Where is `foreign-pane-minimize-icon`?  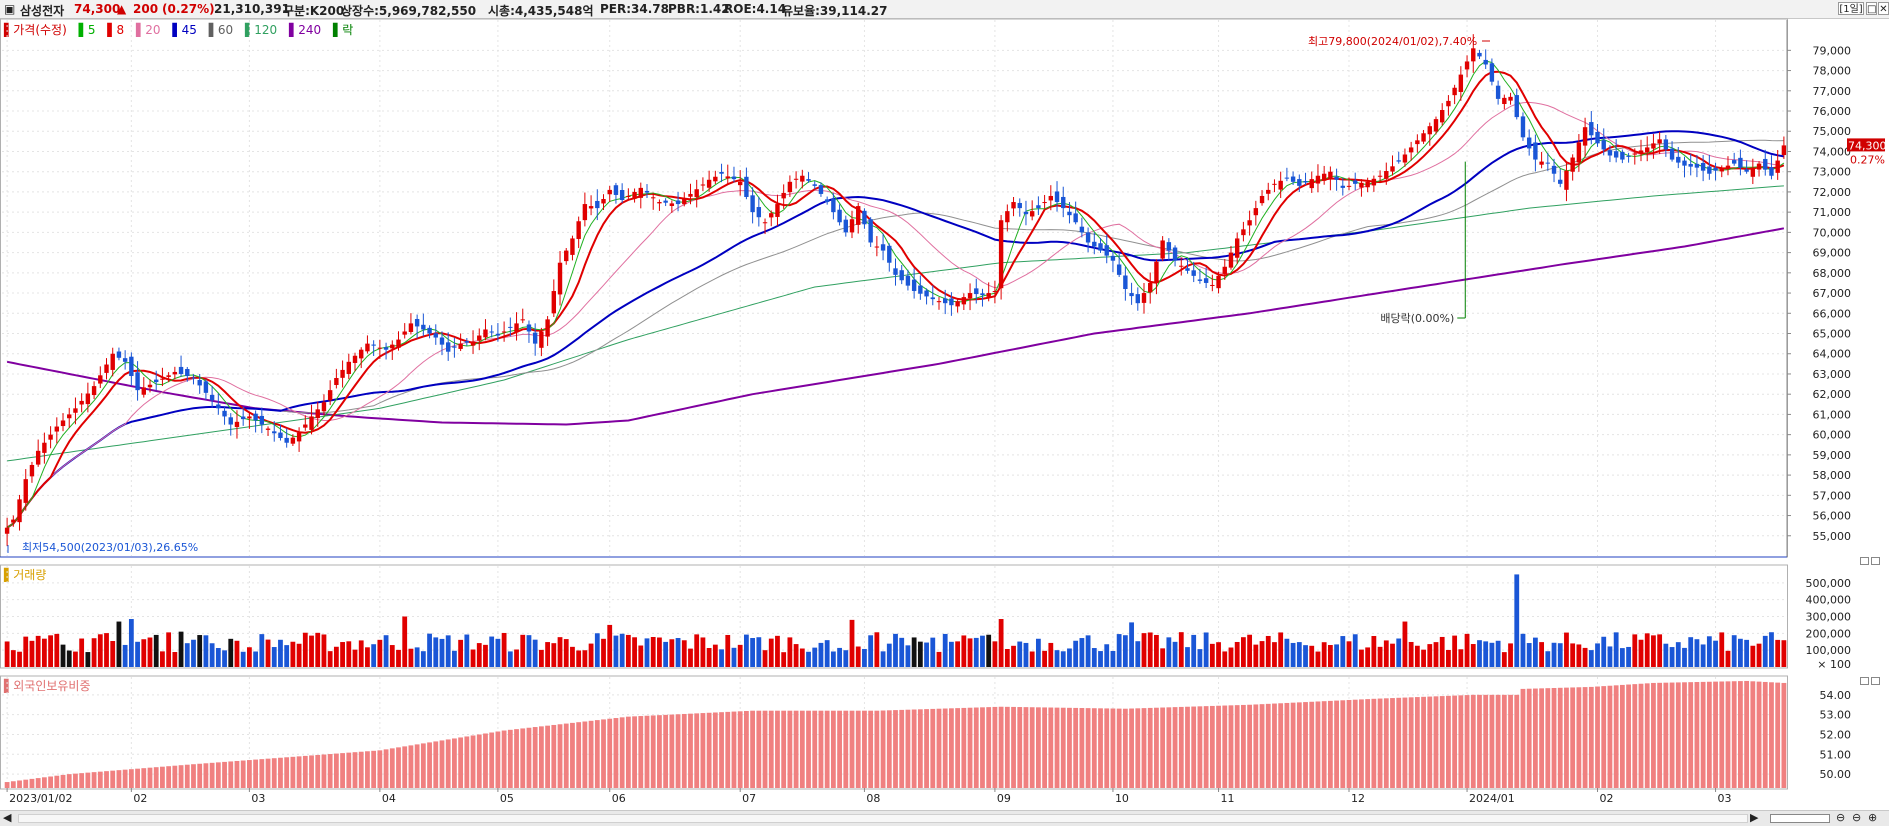
foreign-pane-minimize-icon is located at coordinates (1864, 681).